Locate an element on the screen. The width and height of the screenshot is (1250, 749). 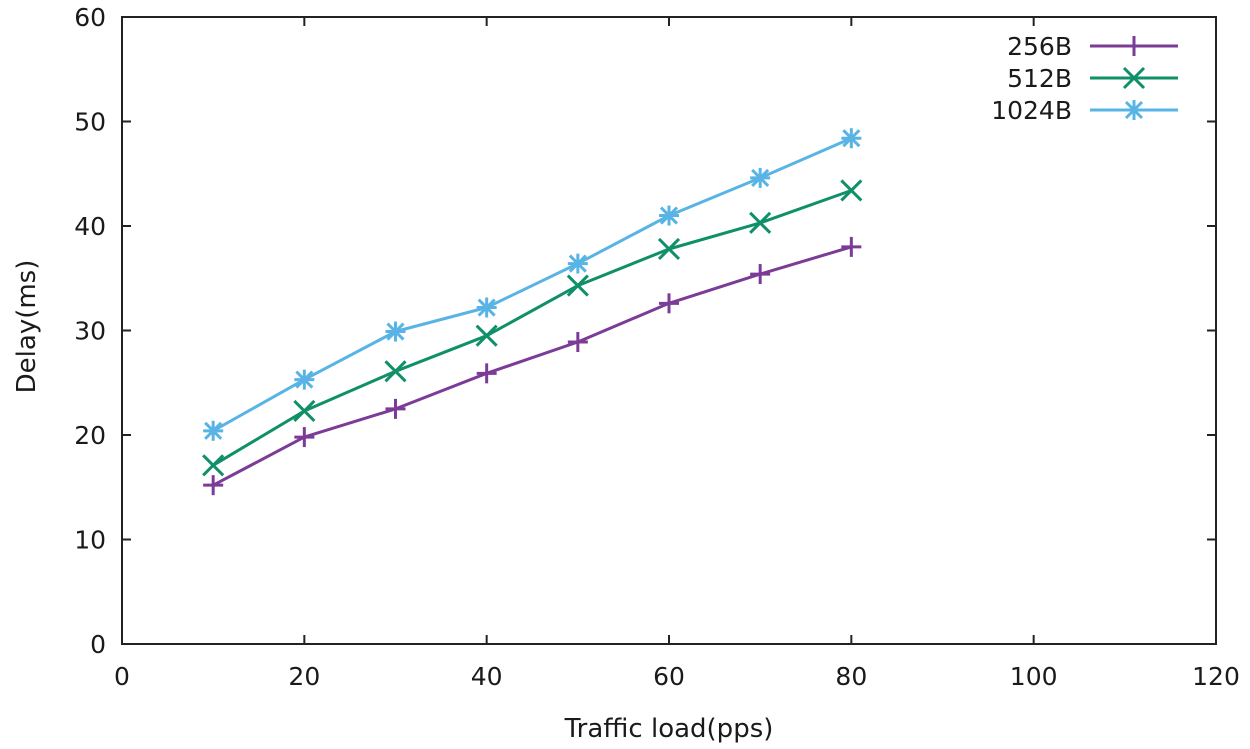
legend-marker-1024b is located at coordinates (1134, 110).